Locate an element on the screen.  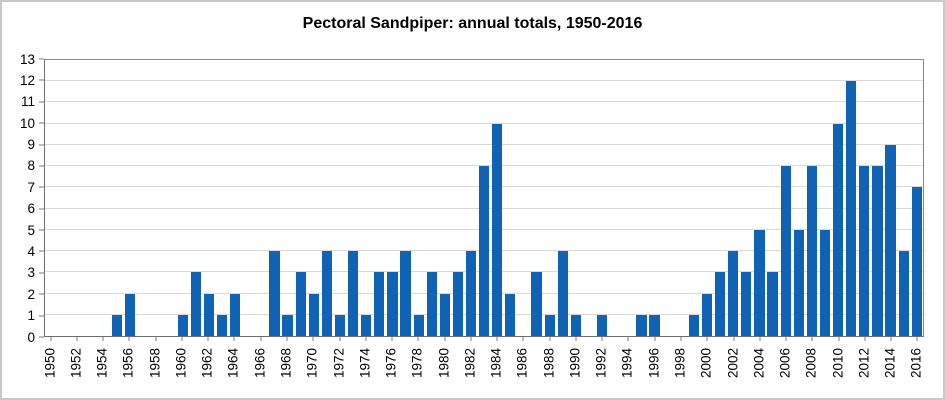
x-tick-1976 is located at coordinates (392, 339).